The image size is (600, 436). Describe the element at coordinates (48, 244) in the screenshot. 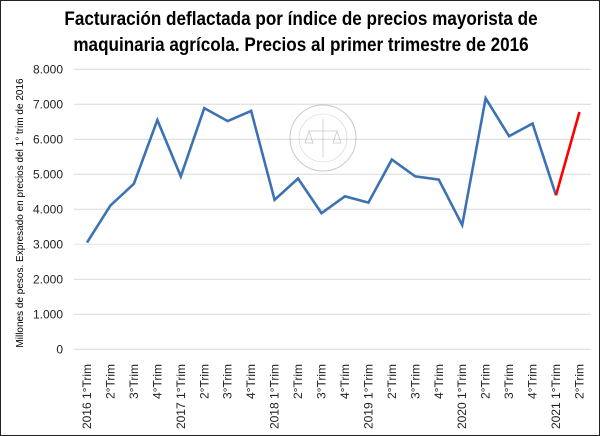

I see `y-tick-label: 3.000` at that location.